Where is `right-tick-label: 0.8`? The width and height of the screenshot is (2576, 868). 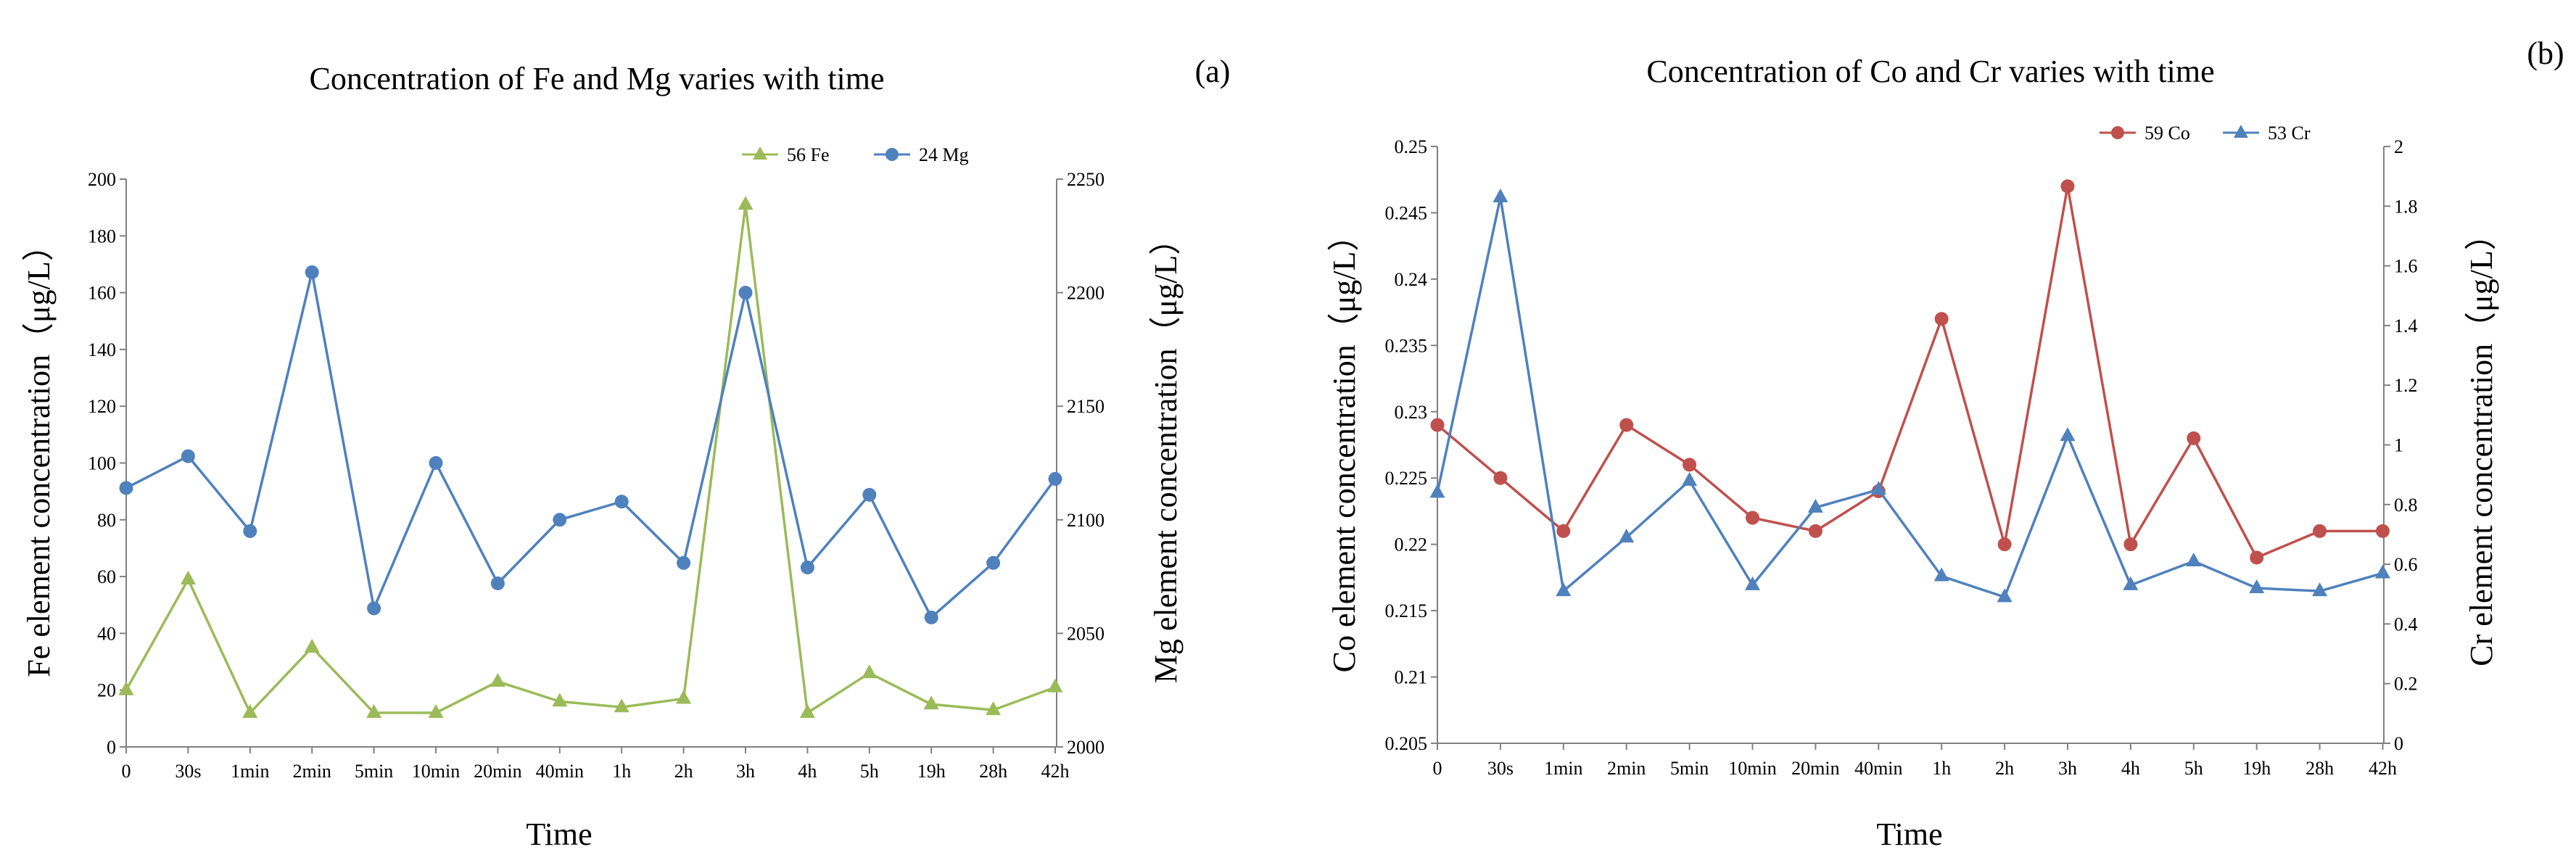 right-tick-label: 0.8 is located at coordinates (2406, 505).